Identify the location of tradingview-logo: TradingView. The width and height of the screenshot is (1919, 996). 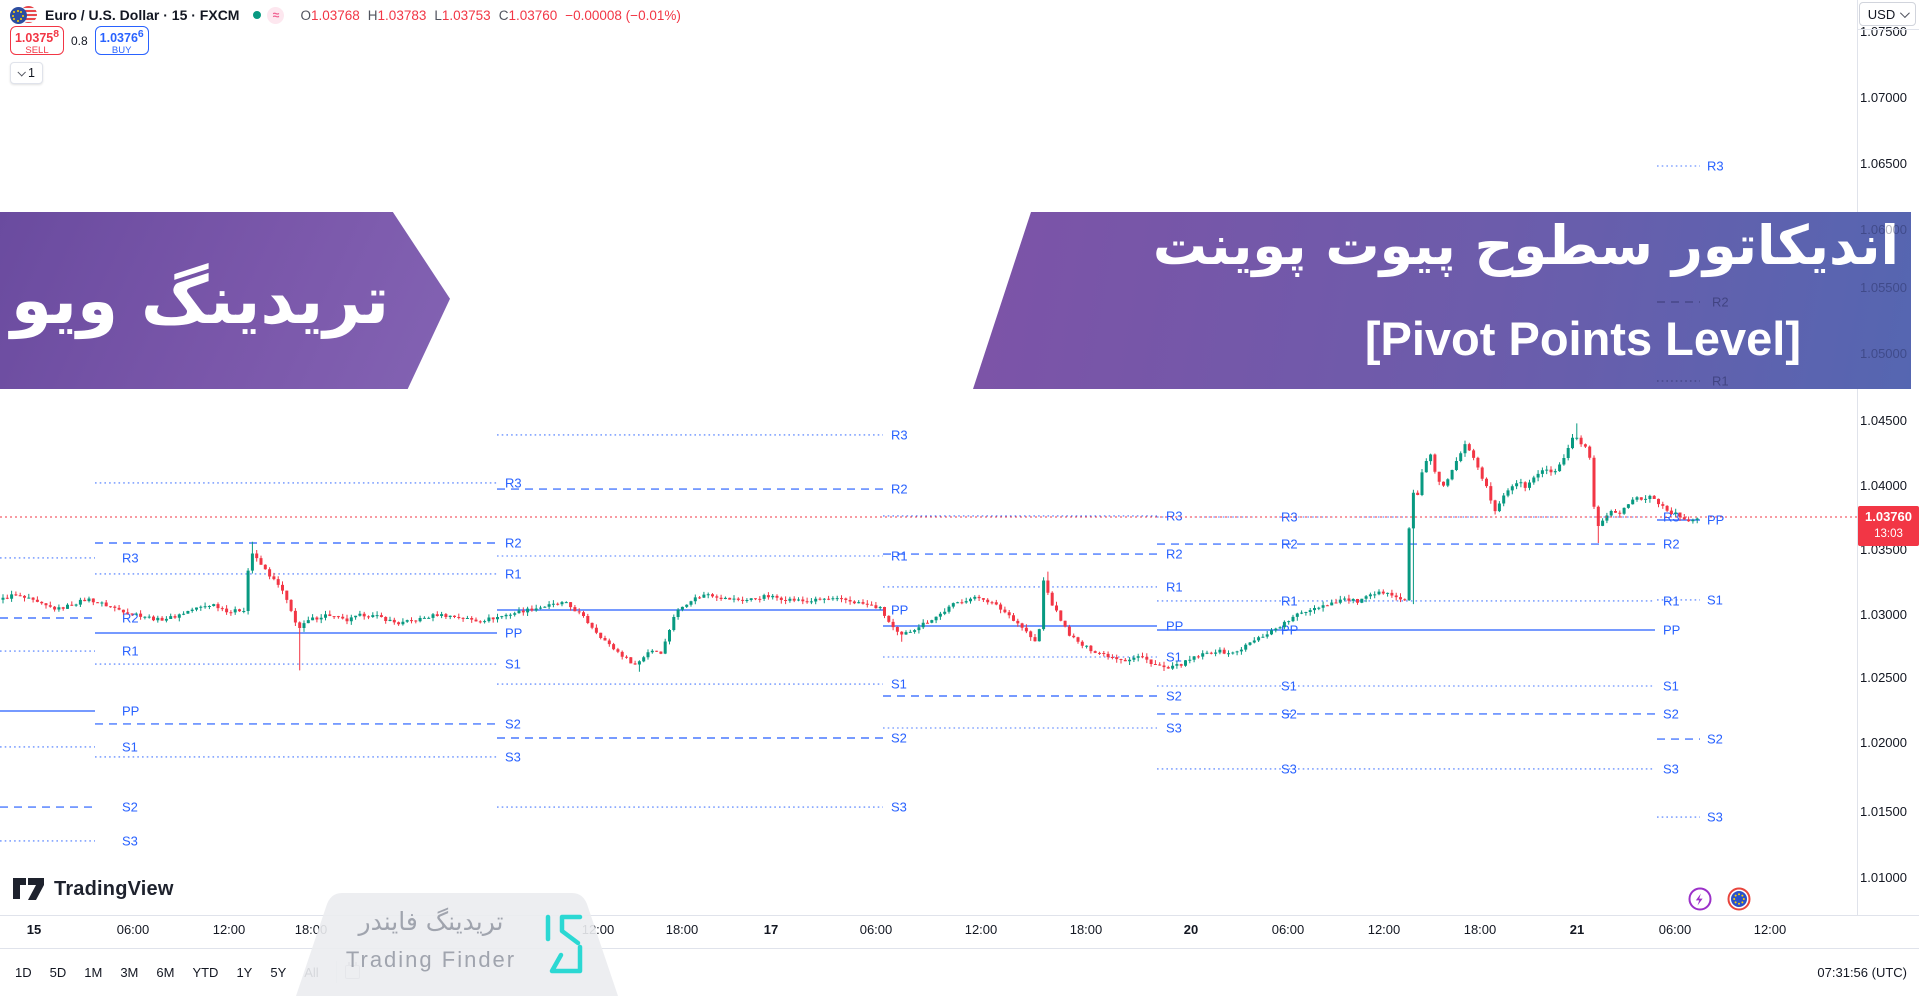
(93, 889).